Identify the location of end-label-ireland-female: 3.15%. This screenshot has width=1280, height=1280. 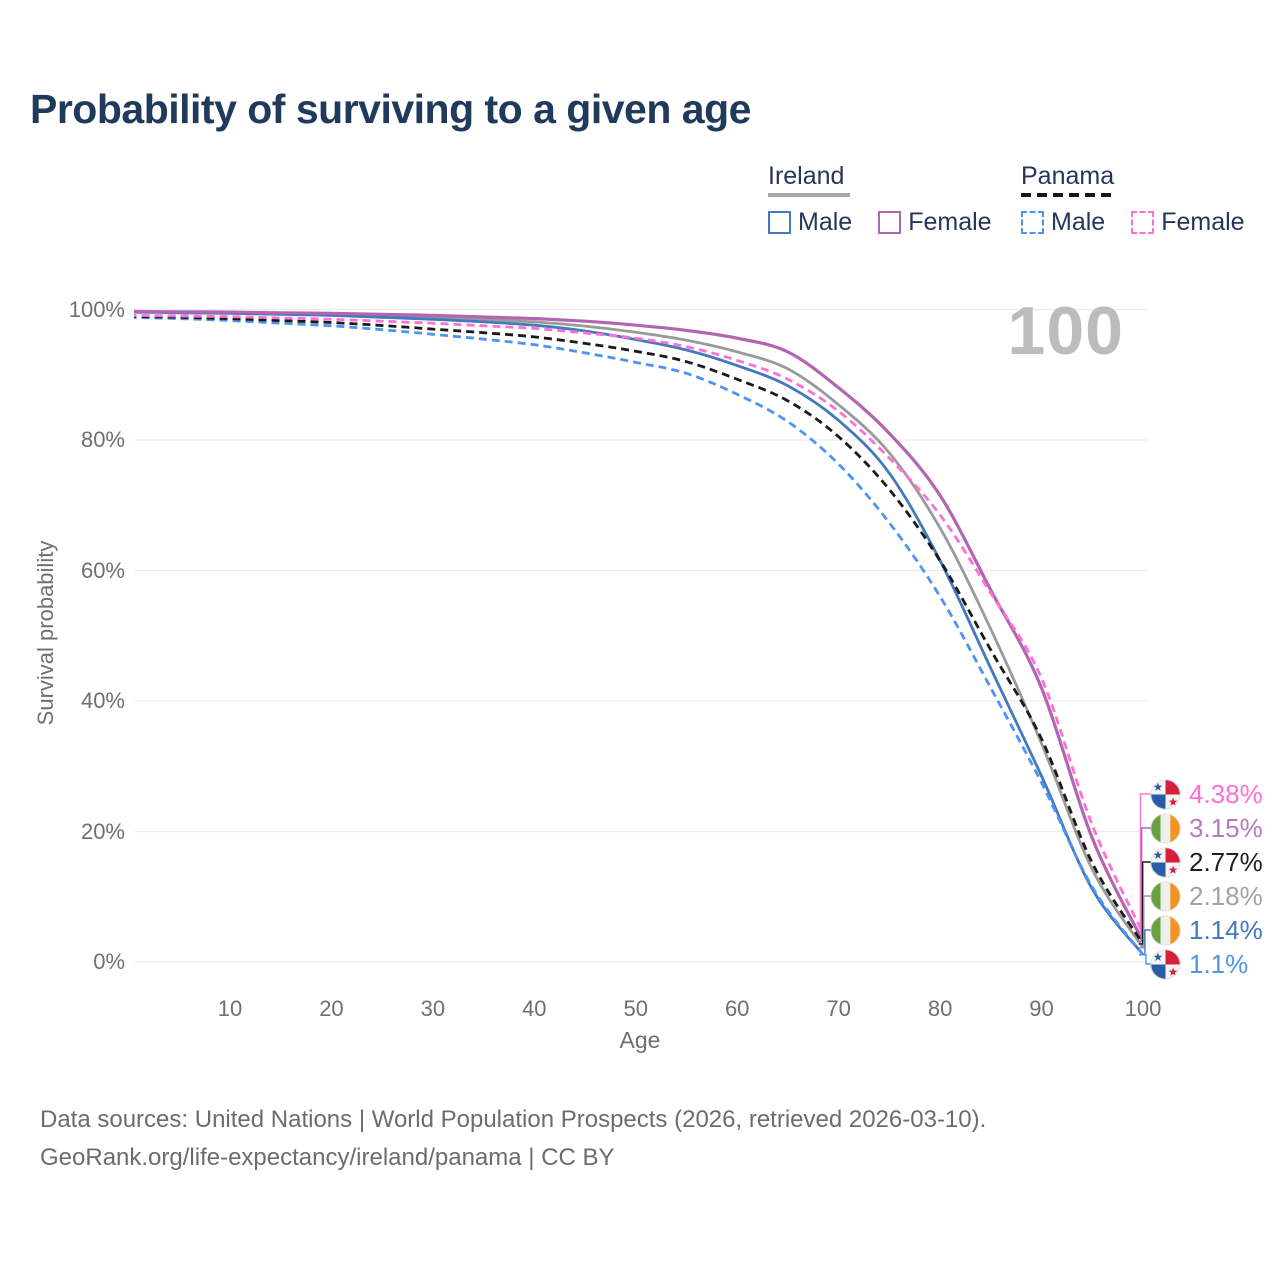
(1206, 828).